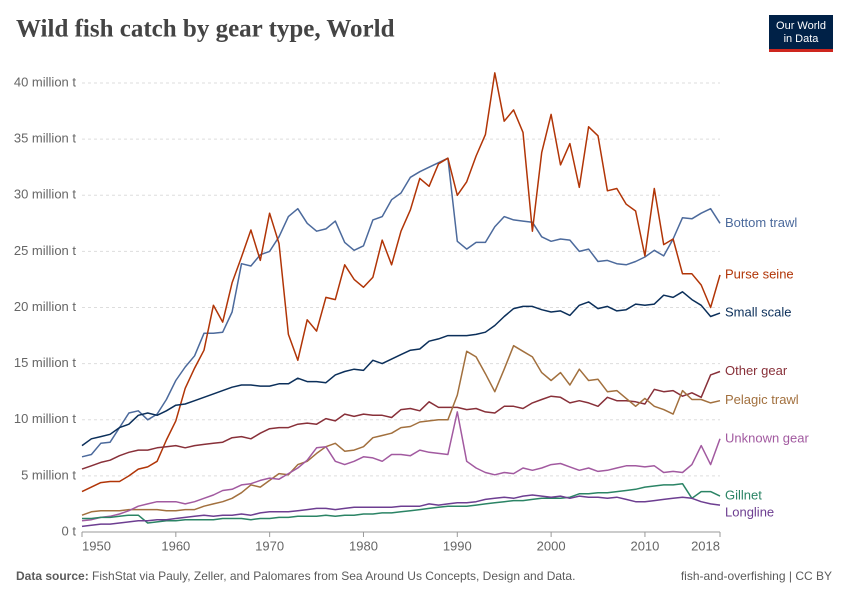 This screenshot has height=600, width=850. I want to click on series-label: Pelagic trawl, so click(762, 399).